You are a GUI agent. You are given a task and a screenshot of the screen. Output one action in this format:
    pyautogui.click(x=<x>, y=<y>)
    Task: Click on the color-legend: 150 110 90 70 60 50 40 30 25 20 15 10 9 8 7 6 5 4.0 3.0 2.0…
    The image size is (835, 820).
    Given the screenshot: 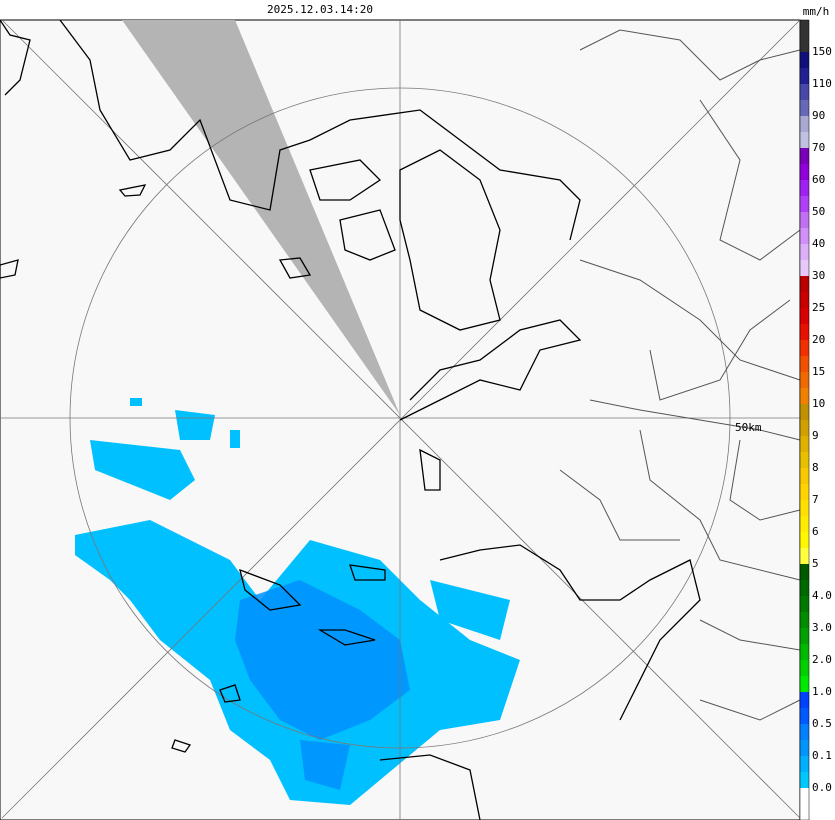 What is the action you would take?
    pyautogui.click(x=815, y=419)
    